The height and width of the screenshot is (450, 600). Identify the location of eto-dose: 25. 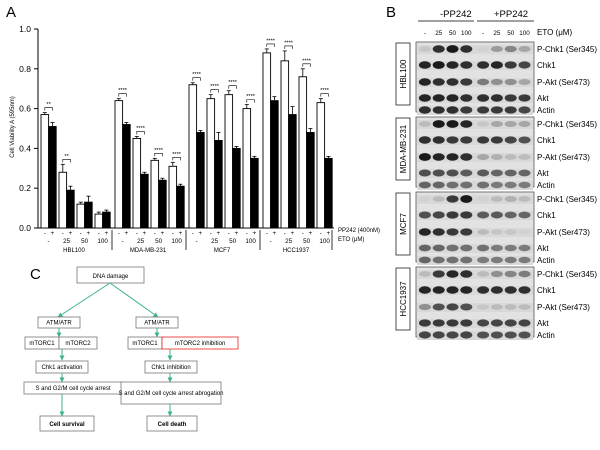
(141, 241).